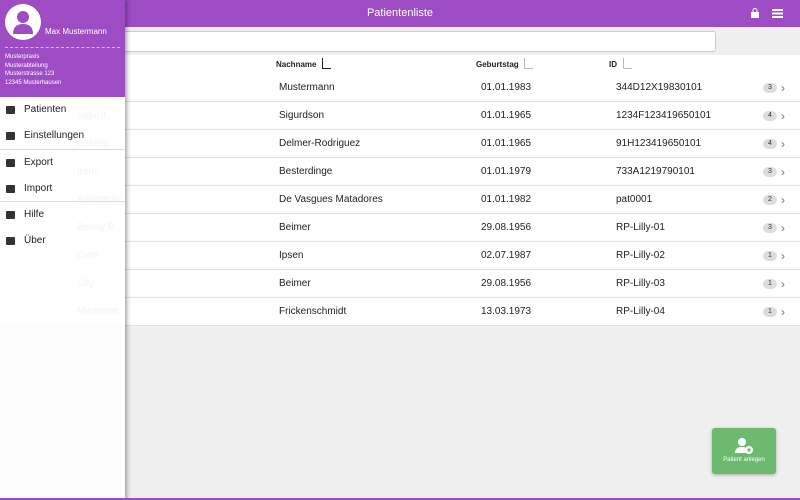 This screenshot has width=800, height=500. Describe the element at coordinates (307, 87) in the screenshot. I see `last-name: Mustermann` at that location.